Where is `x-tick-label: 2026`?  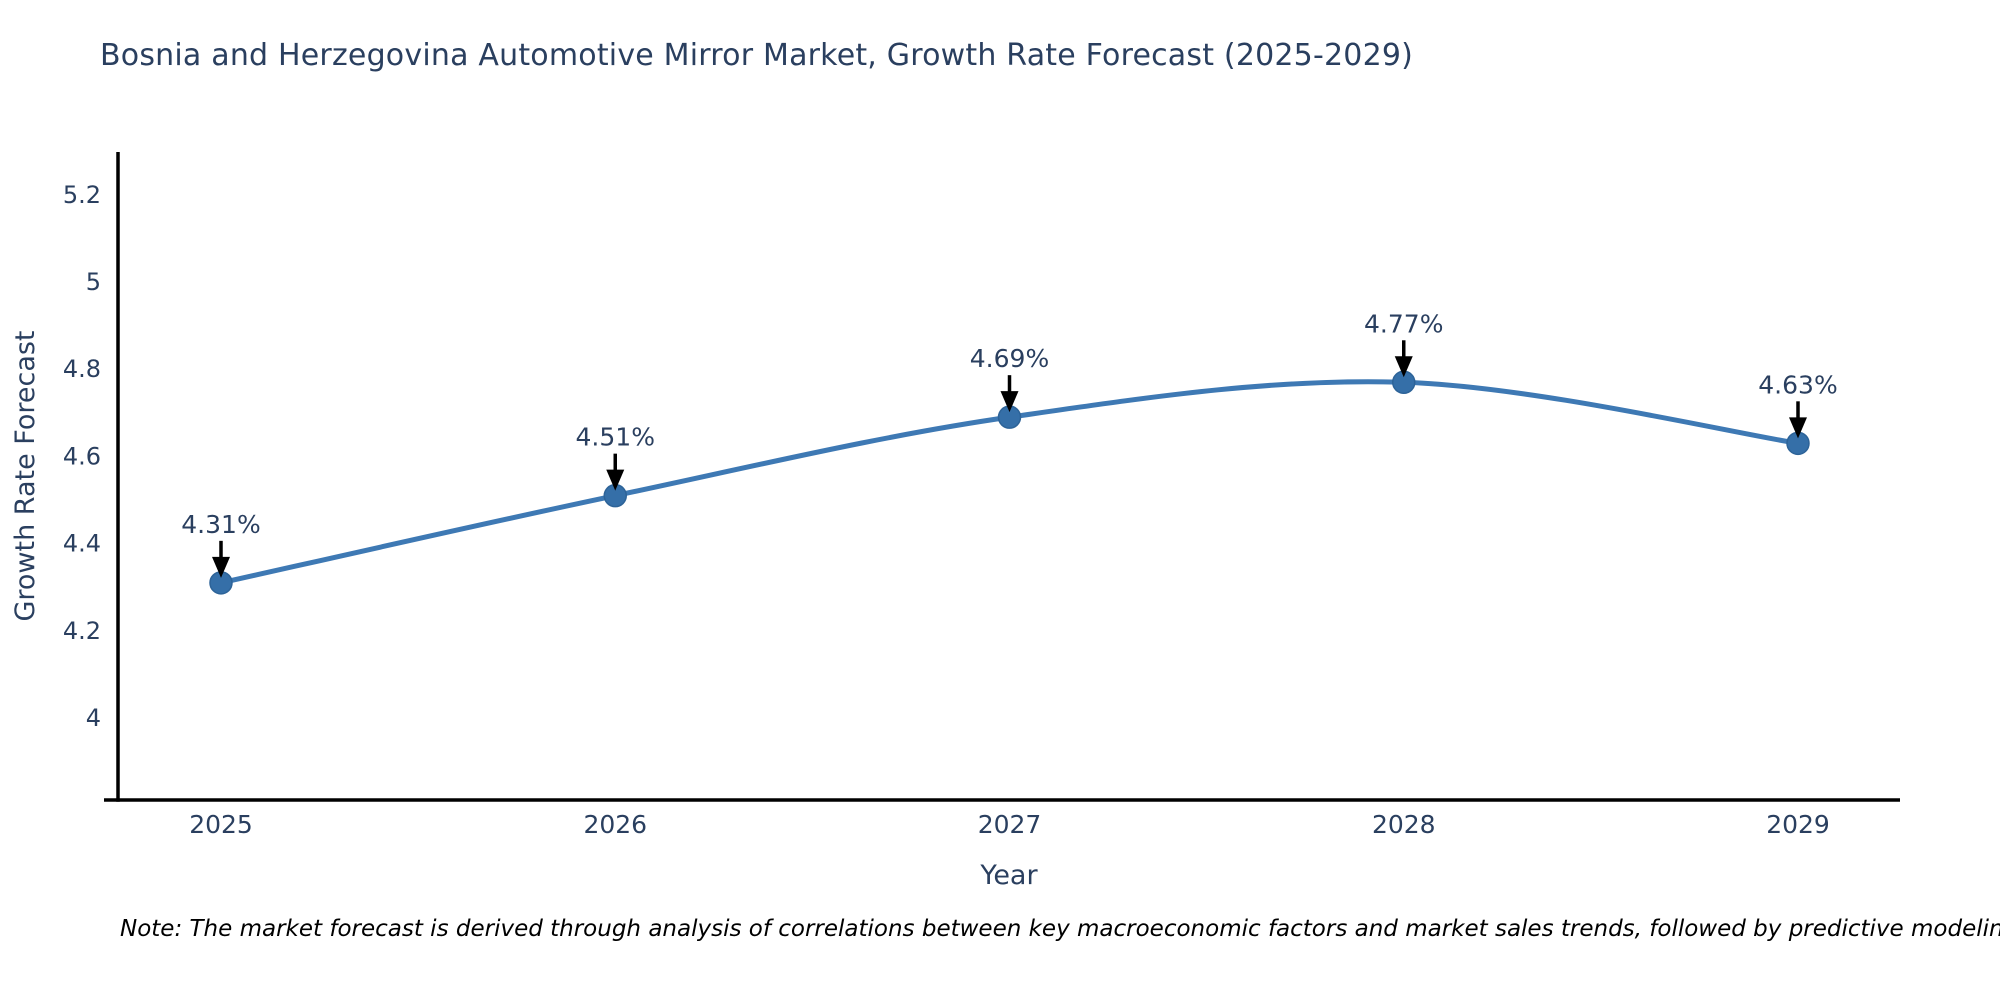
x-tick-label: 2026 is located at coordinates (615, 824).